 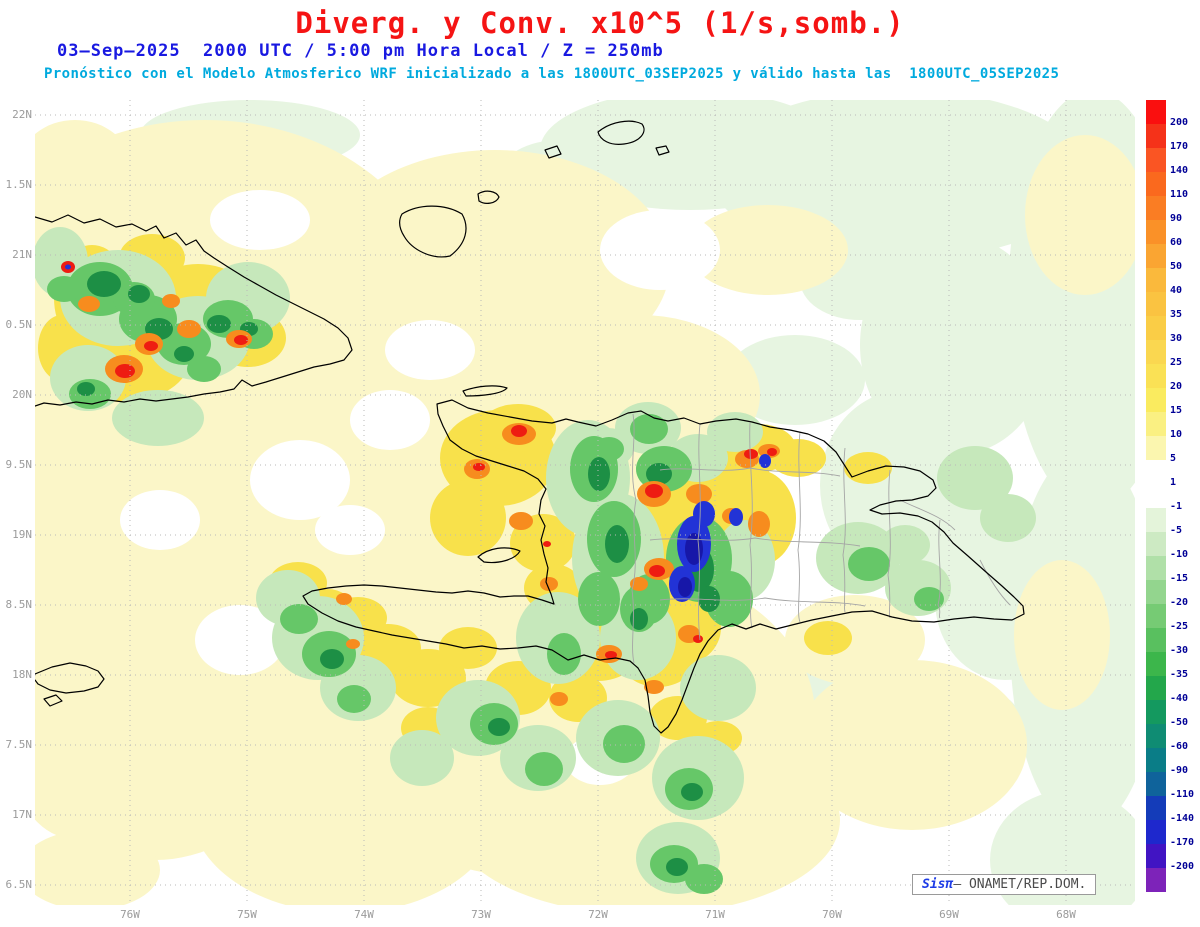 What do you see at coordinates (22, 254) in the screenshot?
I see `lat-tick-label: 21N` at bounding box center [22, 254].